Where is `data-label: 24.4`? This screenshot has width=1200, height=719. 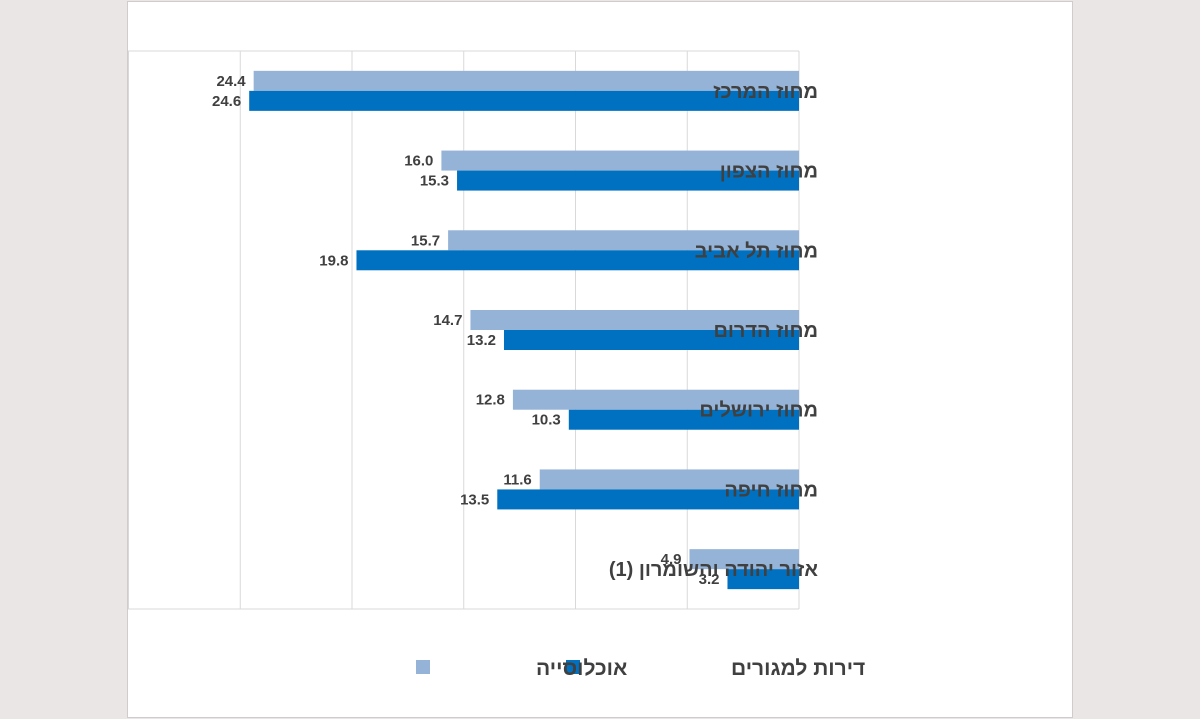 data-label: 24.4 is located at coordinates (231, 81).